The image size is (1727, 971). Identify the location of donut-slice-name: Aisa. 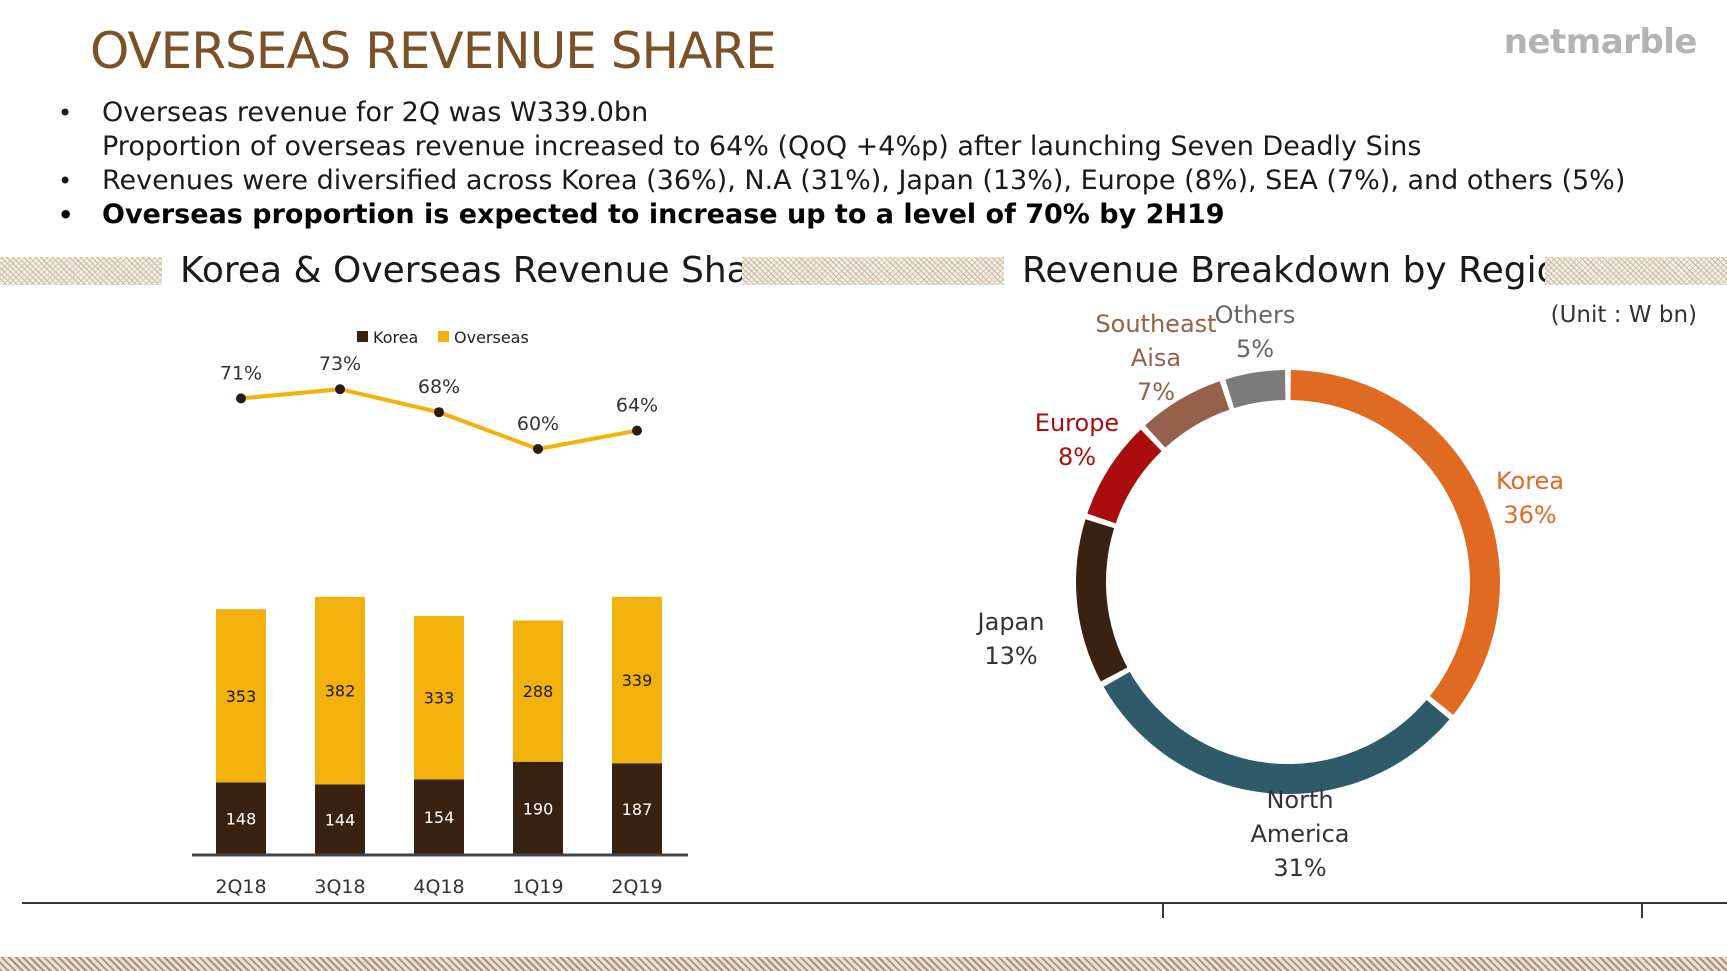
(1156, 358).